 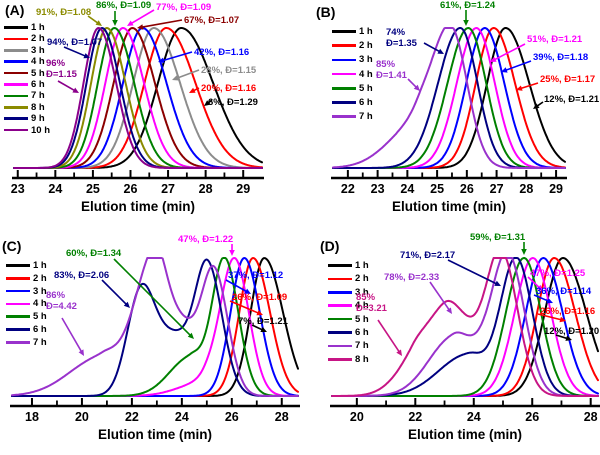 What do you see at coordinates (352, 88) in the screenshot?
I see `legend-item-B-5h: 5 h` at bounding box center [352, 88].